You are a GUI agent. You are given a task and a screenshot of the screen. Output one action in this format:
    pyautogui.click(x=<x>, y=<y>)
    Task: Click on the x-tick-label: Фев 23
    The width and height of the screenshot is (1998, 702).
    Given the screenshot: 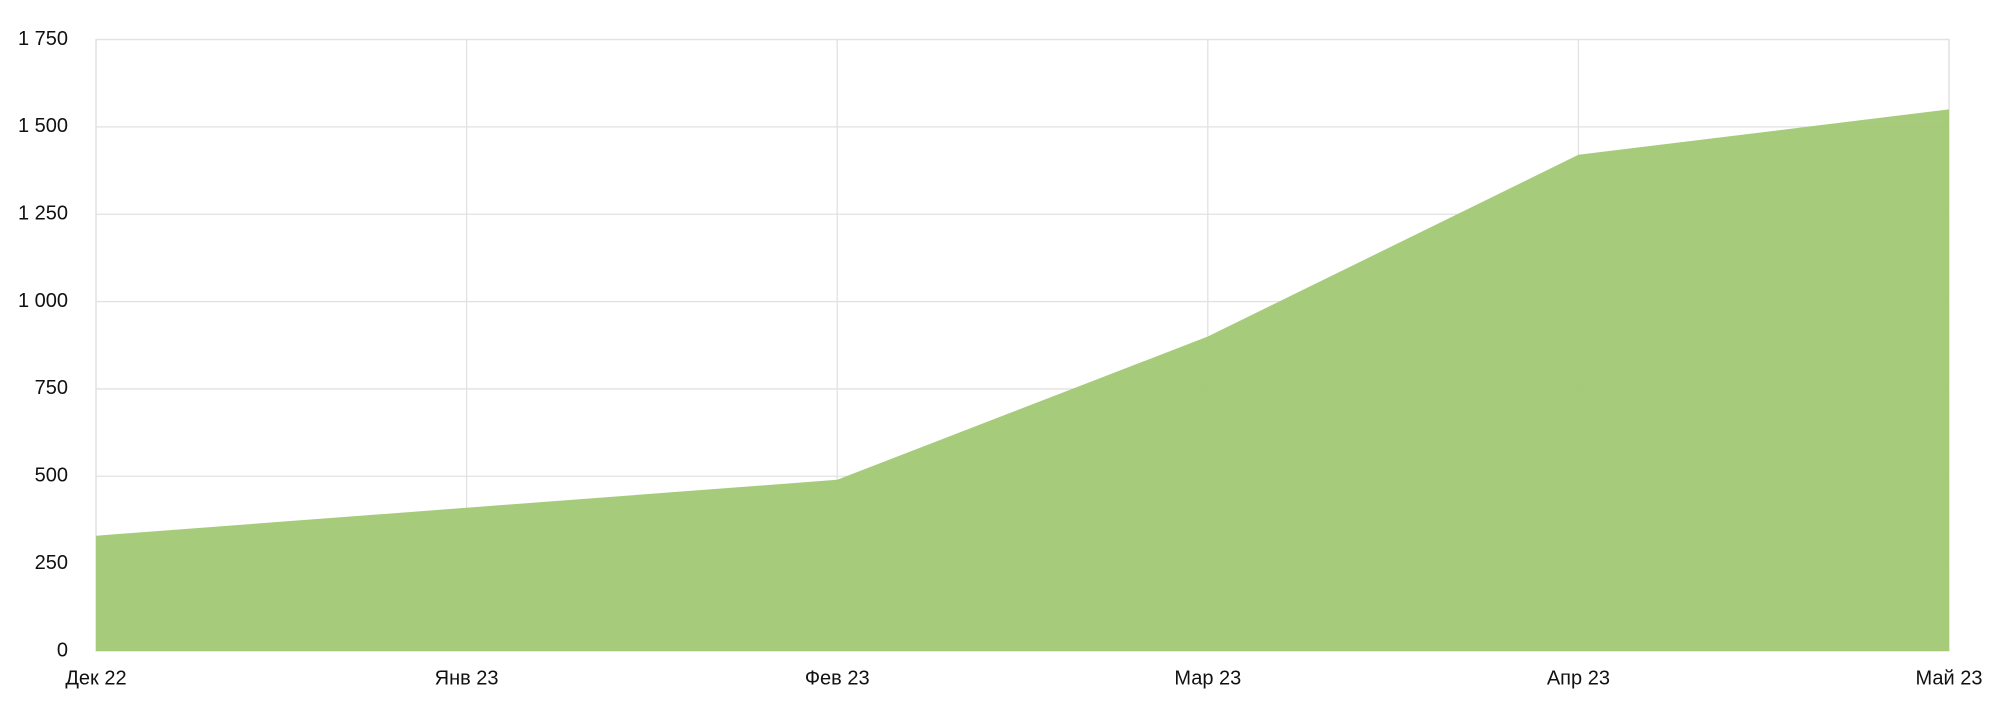 What is the action you would take?
    pyautogui.click(x=837, y=678)
    